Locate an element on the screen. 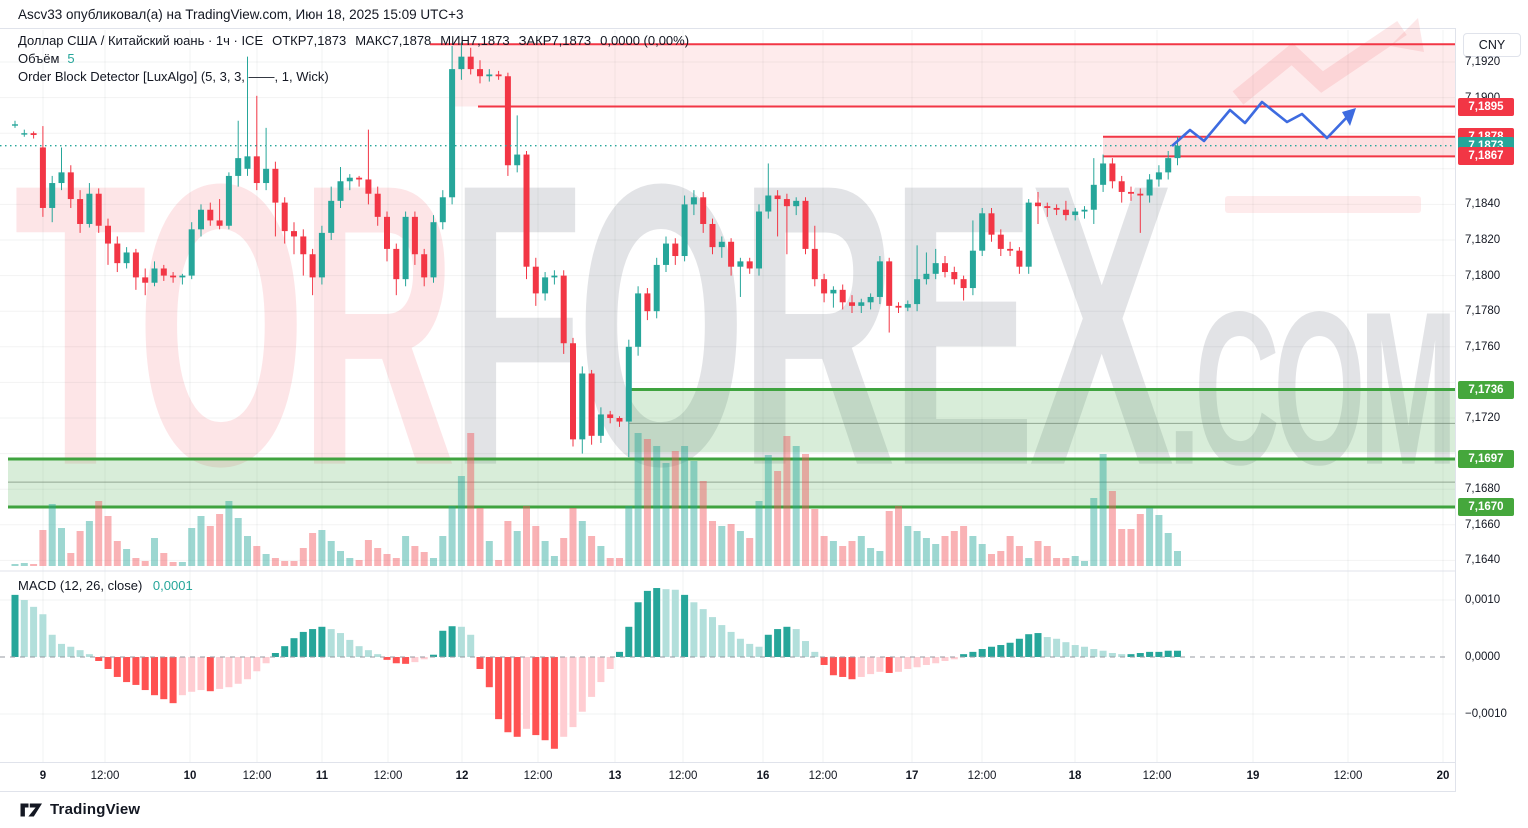  price-level-badge: 7,1736 is located at coordinates (1486, 389).